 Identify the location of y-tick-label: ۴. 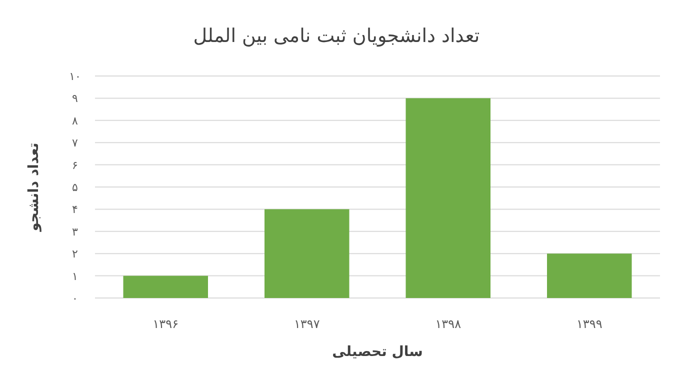
(75, 209).